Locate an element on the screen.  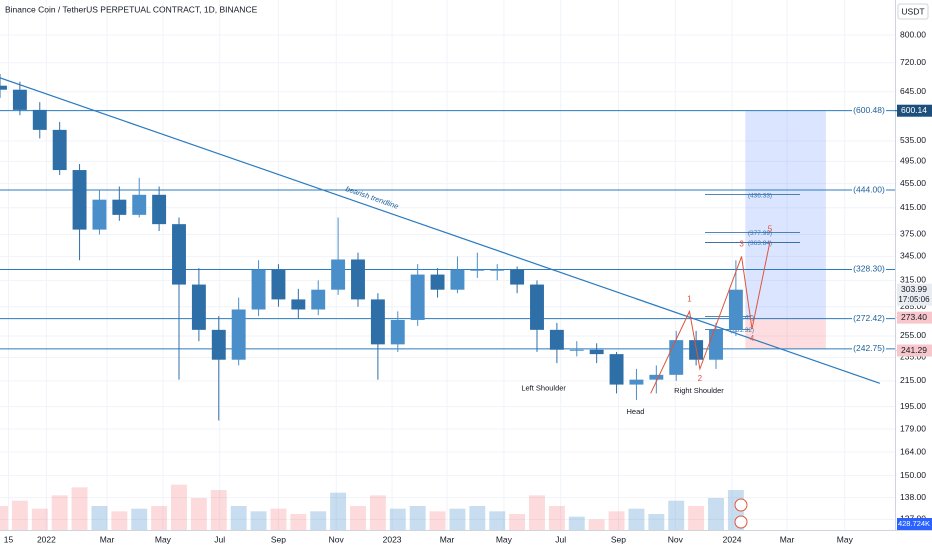
y-tick-label: 375.00 is located at coordinates (913, 234).